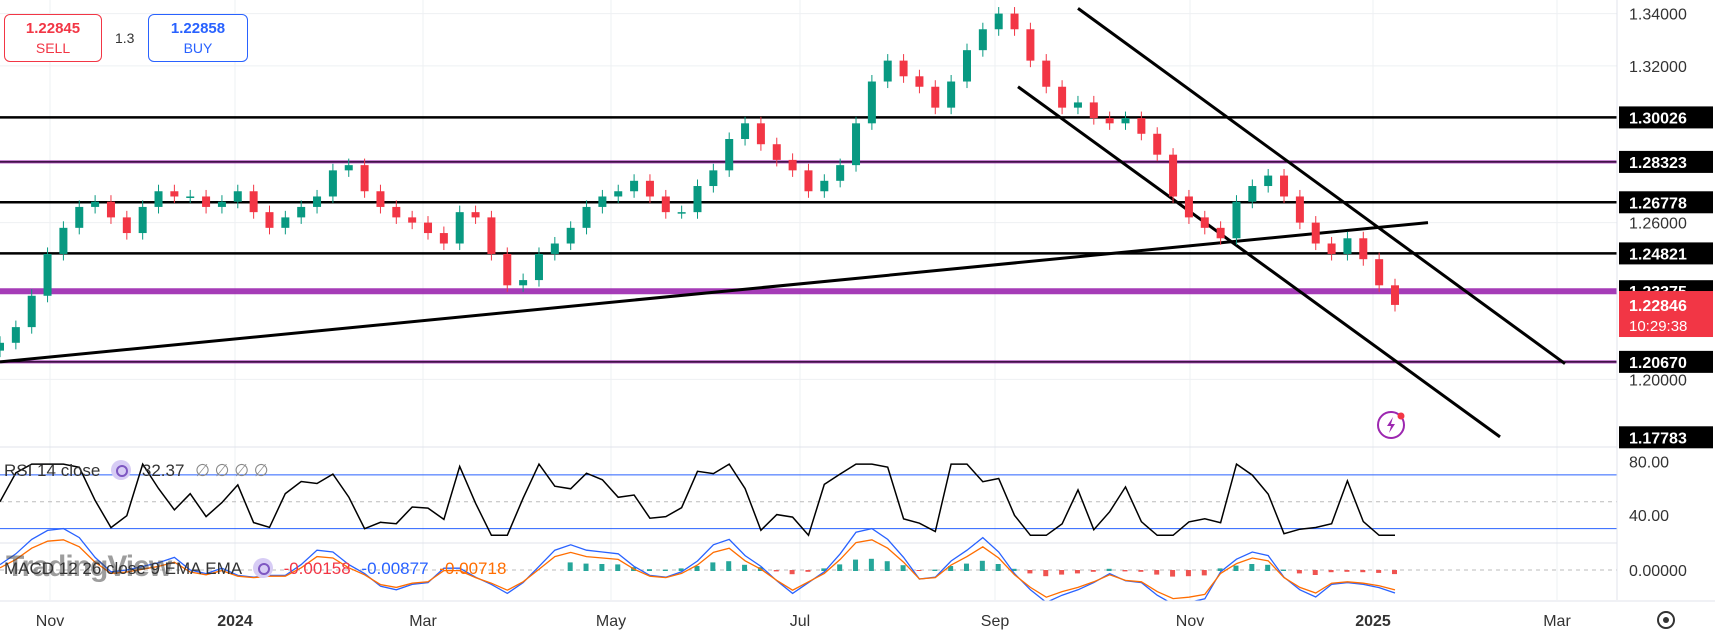  Describe the element at coordinates (235, 621) in the screenshot. I see `x-tick-label: 2024` at that location.